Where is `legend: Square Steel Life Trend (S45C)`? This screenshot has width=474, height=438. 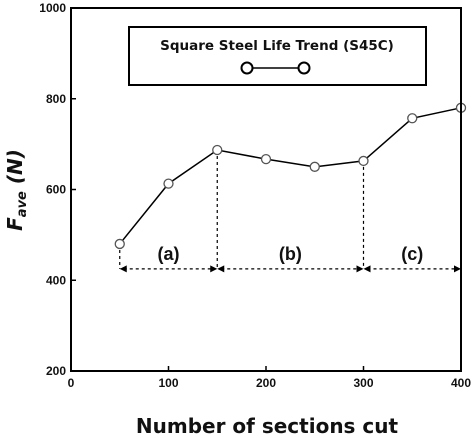
legend: Square Steel Life Trend (S45C) is located at coordinates (277, 56).